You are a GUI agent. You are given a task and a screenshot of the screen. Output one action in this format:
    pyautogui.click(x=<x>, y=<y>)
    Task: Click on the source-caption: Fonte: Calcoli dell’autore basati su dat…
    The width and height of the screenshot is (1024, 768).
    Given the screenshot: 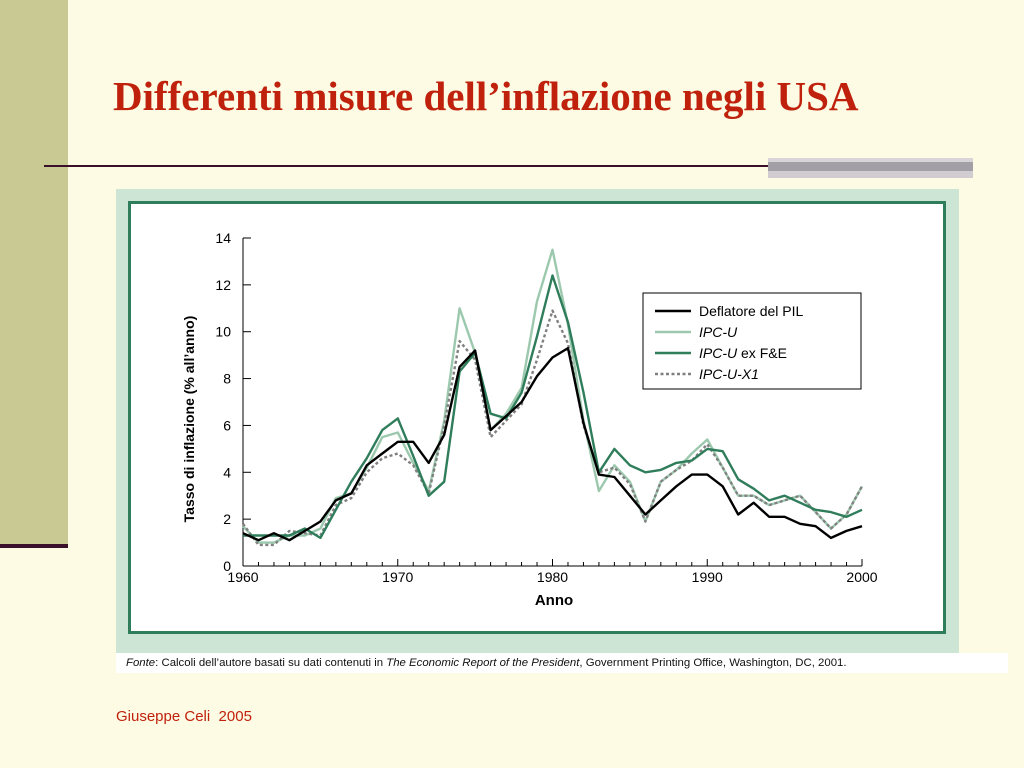 What is the action you would take?
    pyautogui.click(x=562, y=663)
    